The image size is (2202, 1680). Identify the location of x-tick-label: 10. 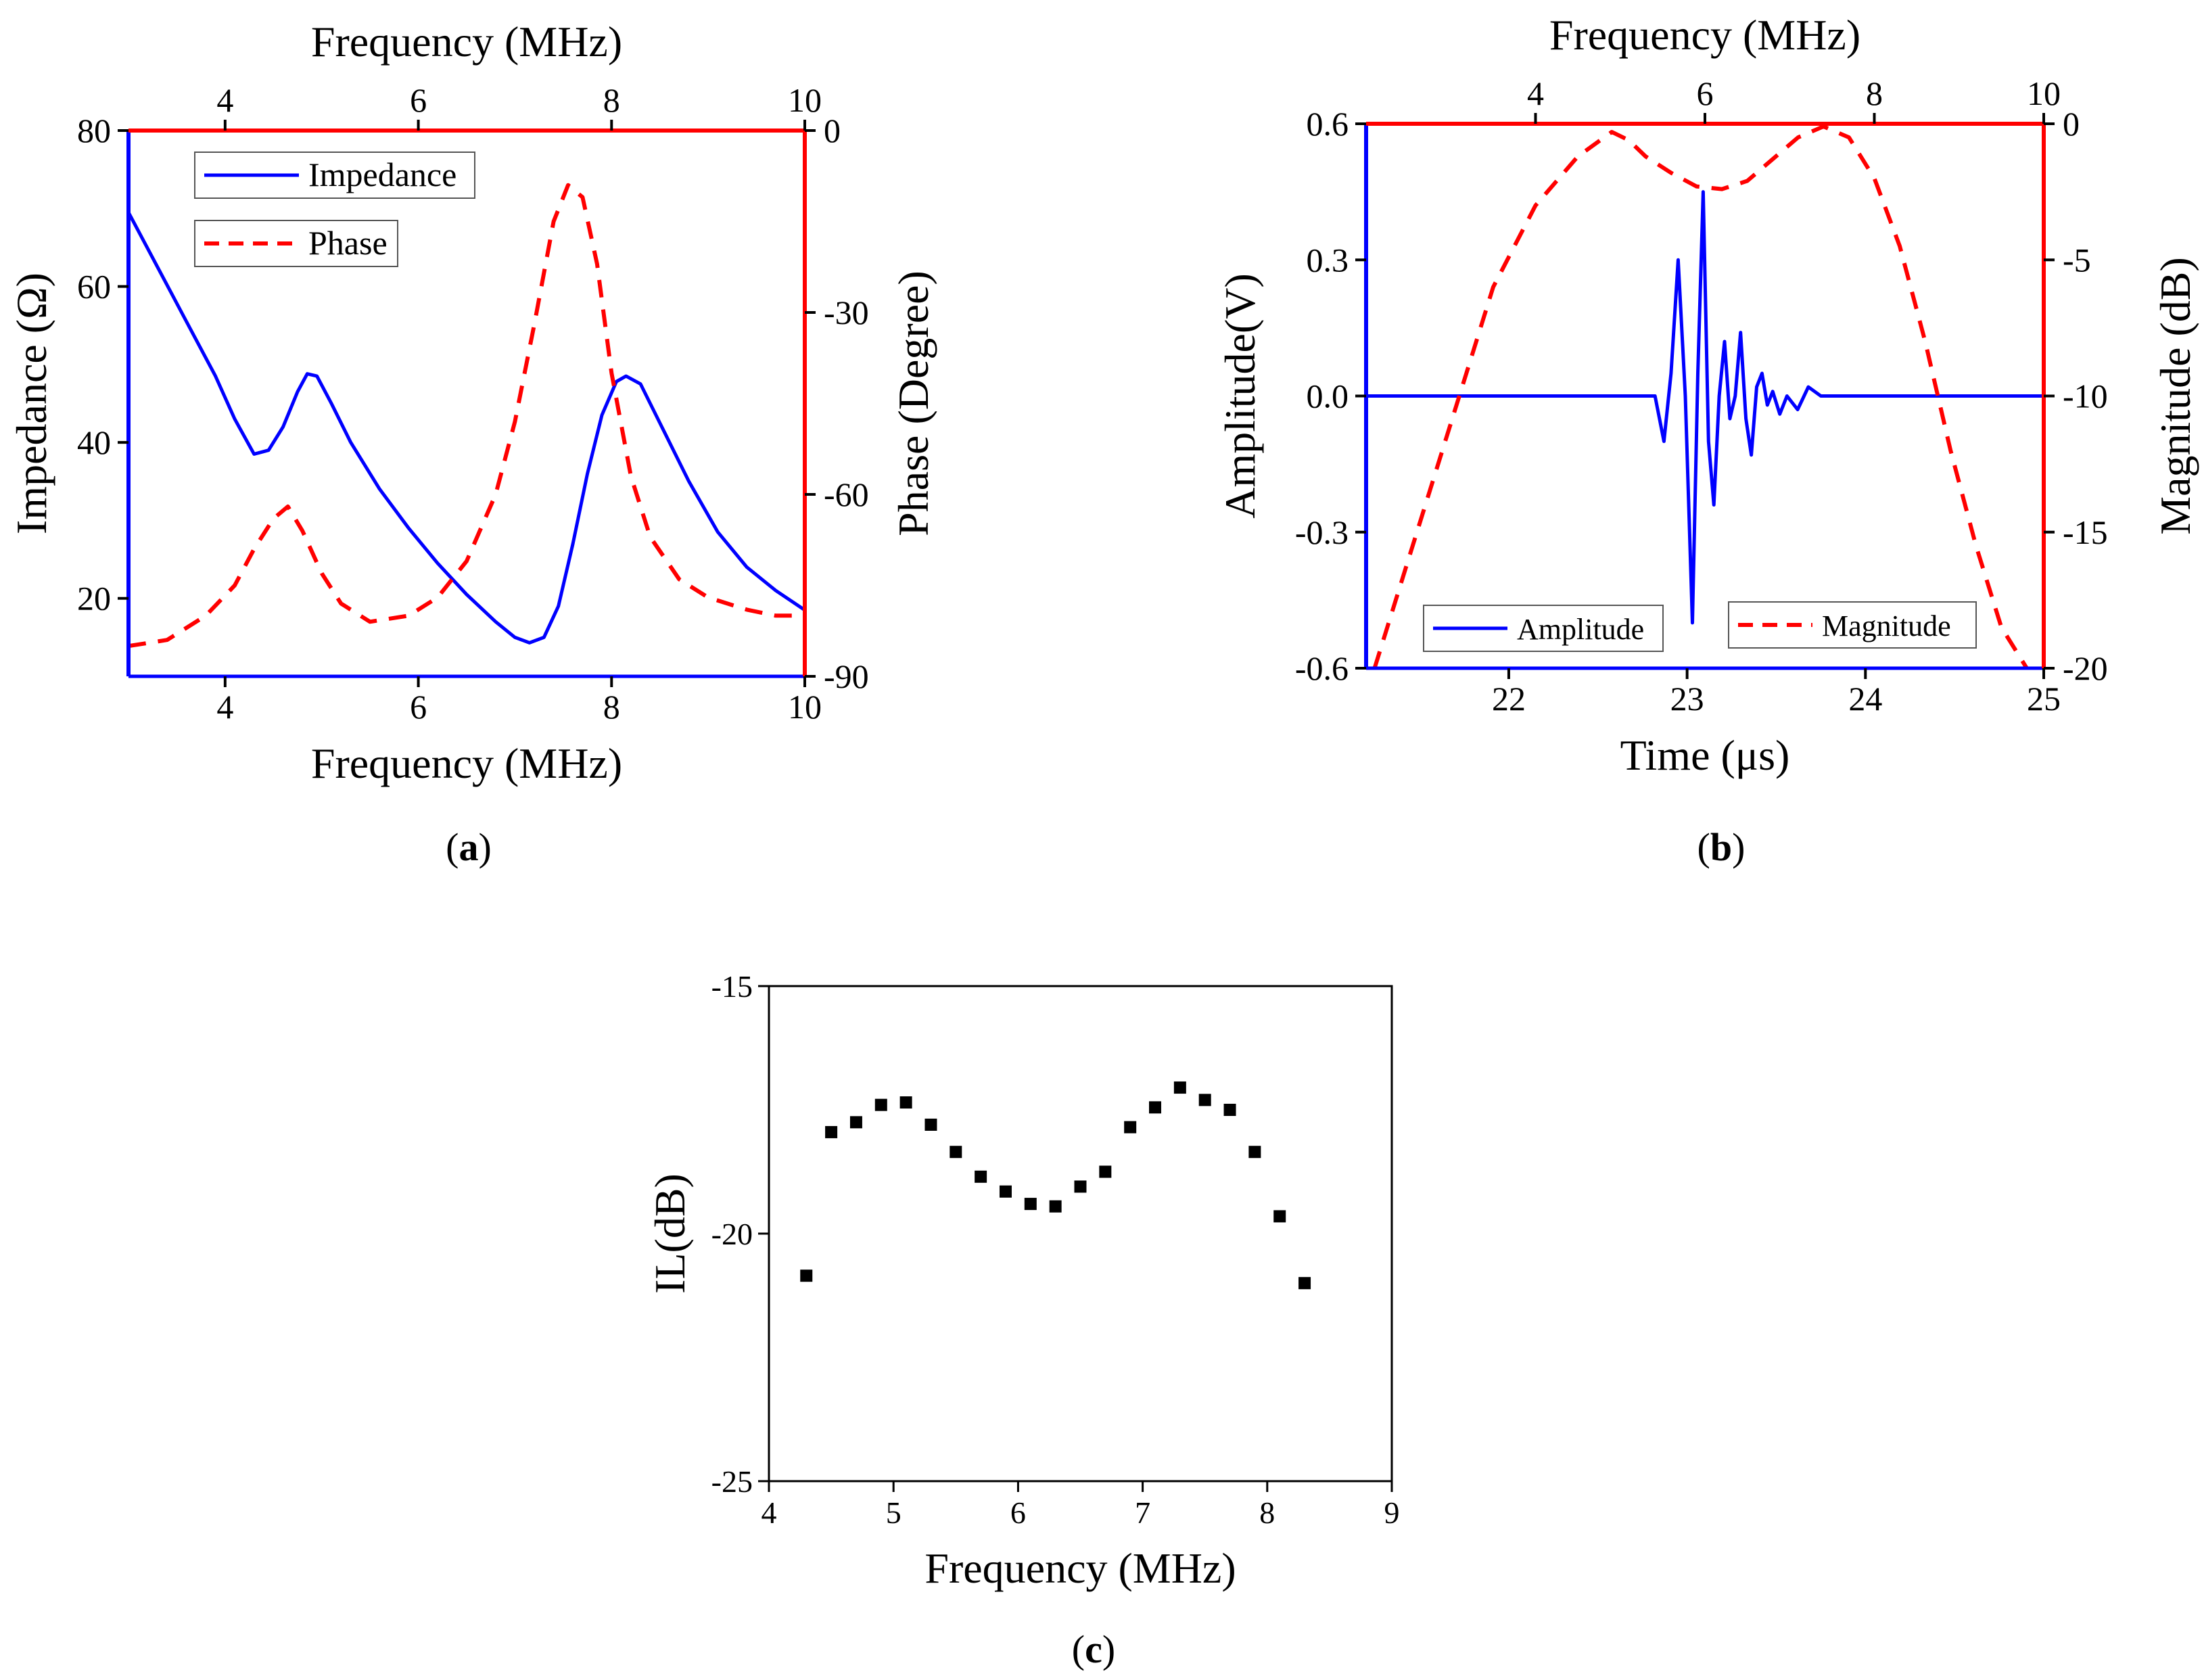
(805, 707).